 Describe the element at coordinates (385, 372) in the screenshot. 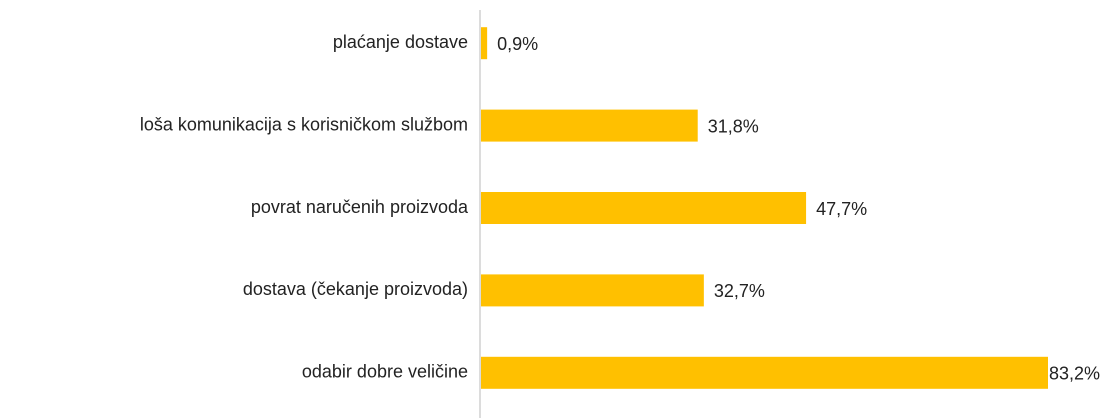

I see `category-label: odabir dobre veličine` at that location.